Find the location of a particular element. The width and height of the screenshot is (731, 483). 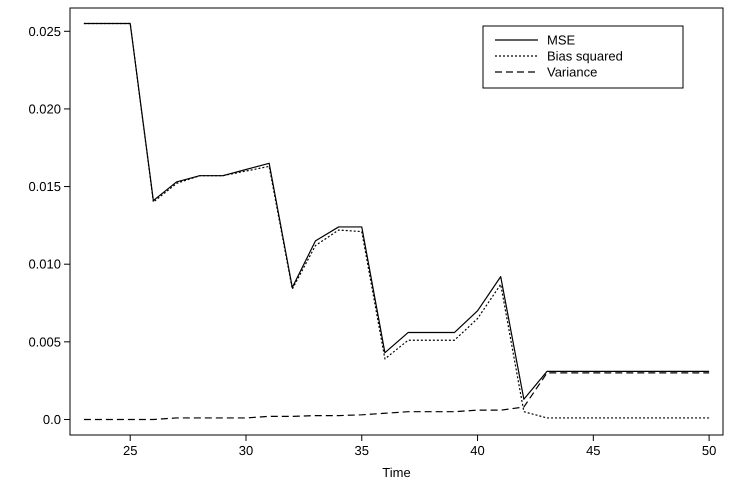

y-tick-label: 0.020 is located at coordinates (44, 108).